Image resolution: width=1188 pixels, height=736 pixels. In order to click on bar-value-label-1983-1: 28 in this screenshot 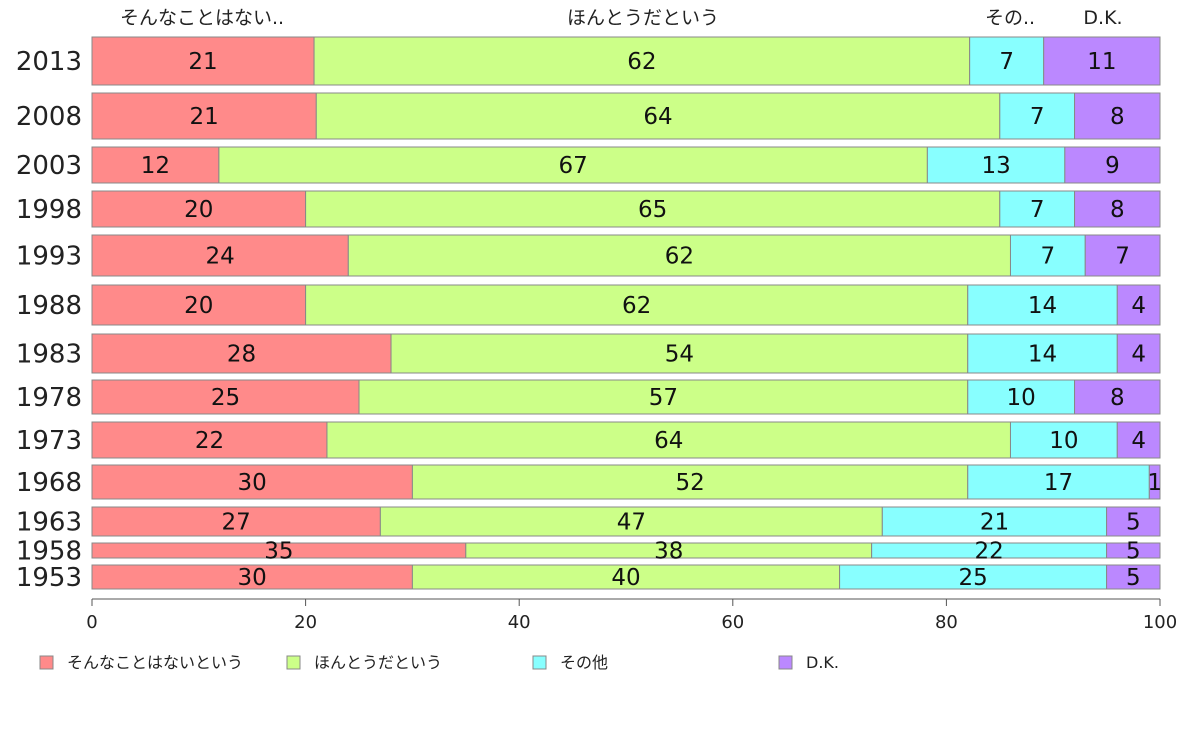, I will do `click(241, 355)`.